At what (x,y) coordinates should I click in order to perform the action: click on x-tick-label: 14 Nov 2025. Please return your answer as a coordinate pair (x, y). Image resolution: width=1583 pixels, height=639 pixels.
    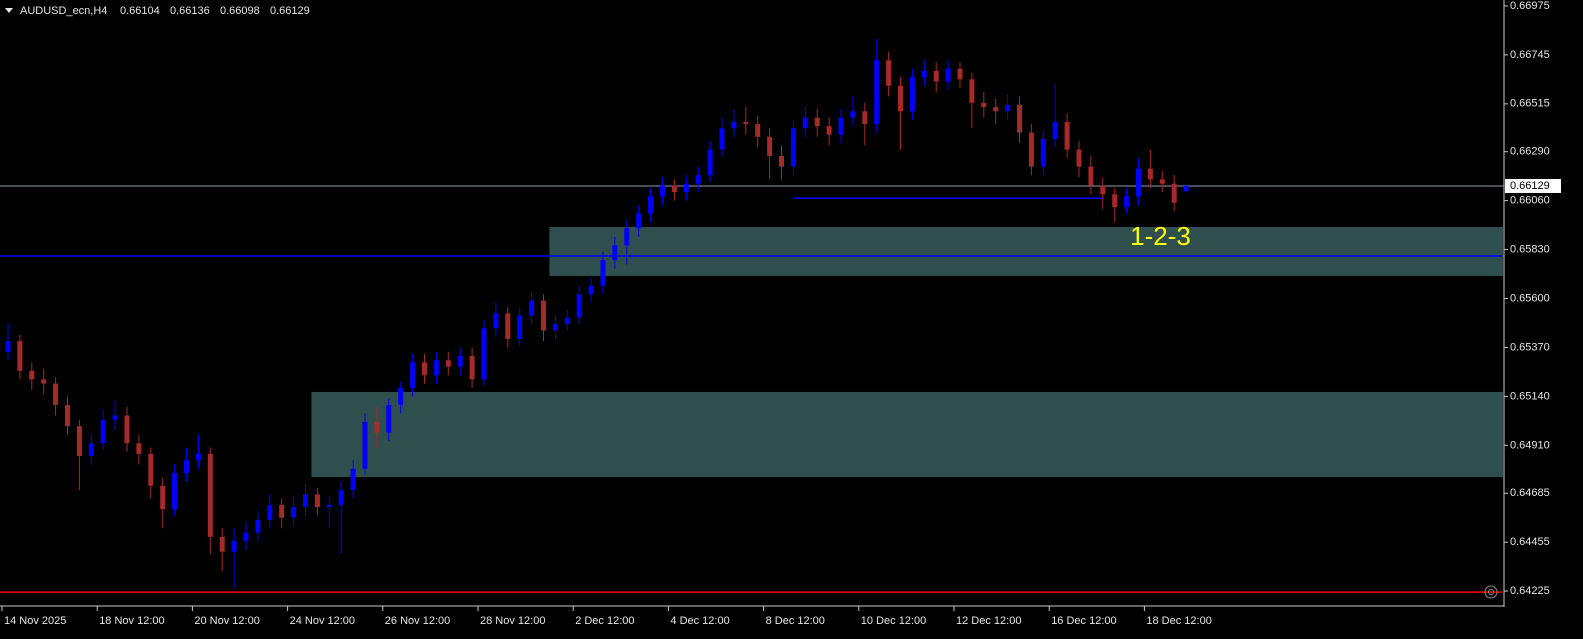
    Looking at the image, I should click on (35, 621).